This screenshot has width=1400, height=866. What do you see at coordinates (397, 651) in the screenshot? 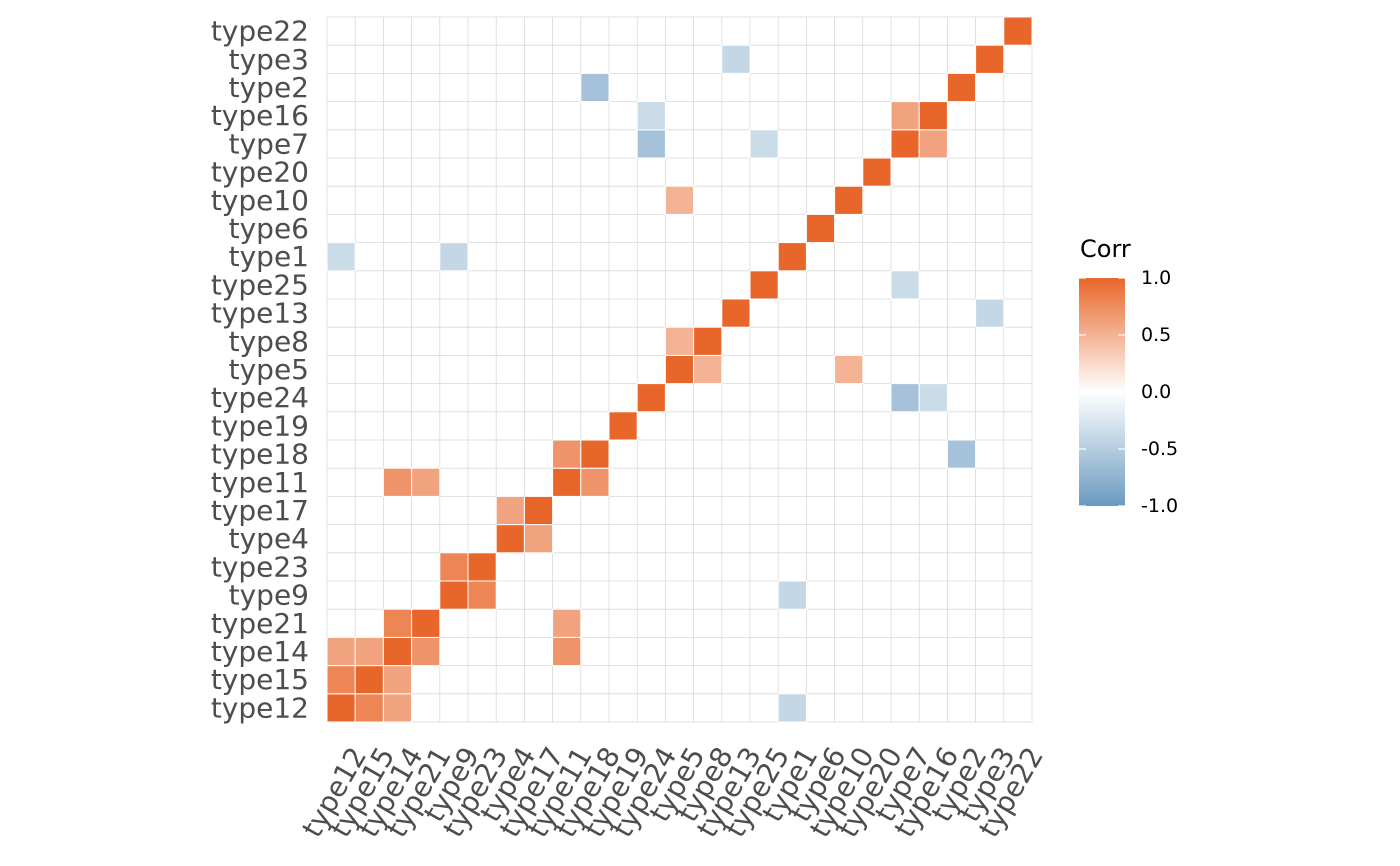
I see `heatmap-cell-type14-type14` at bounding box center [397, 651].